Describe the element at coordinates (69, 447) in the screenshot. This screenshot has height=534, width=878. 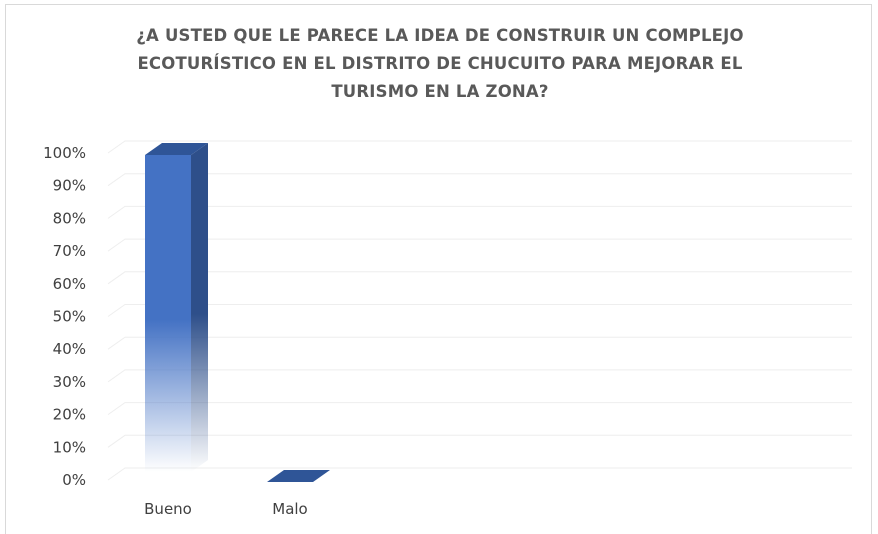
I see `y-tick-label: 10%` at that location.